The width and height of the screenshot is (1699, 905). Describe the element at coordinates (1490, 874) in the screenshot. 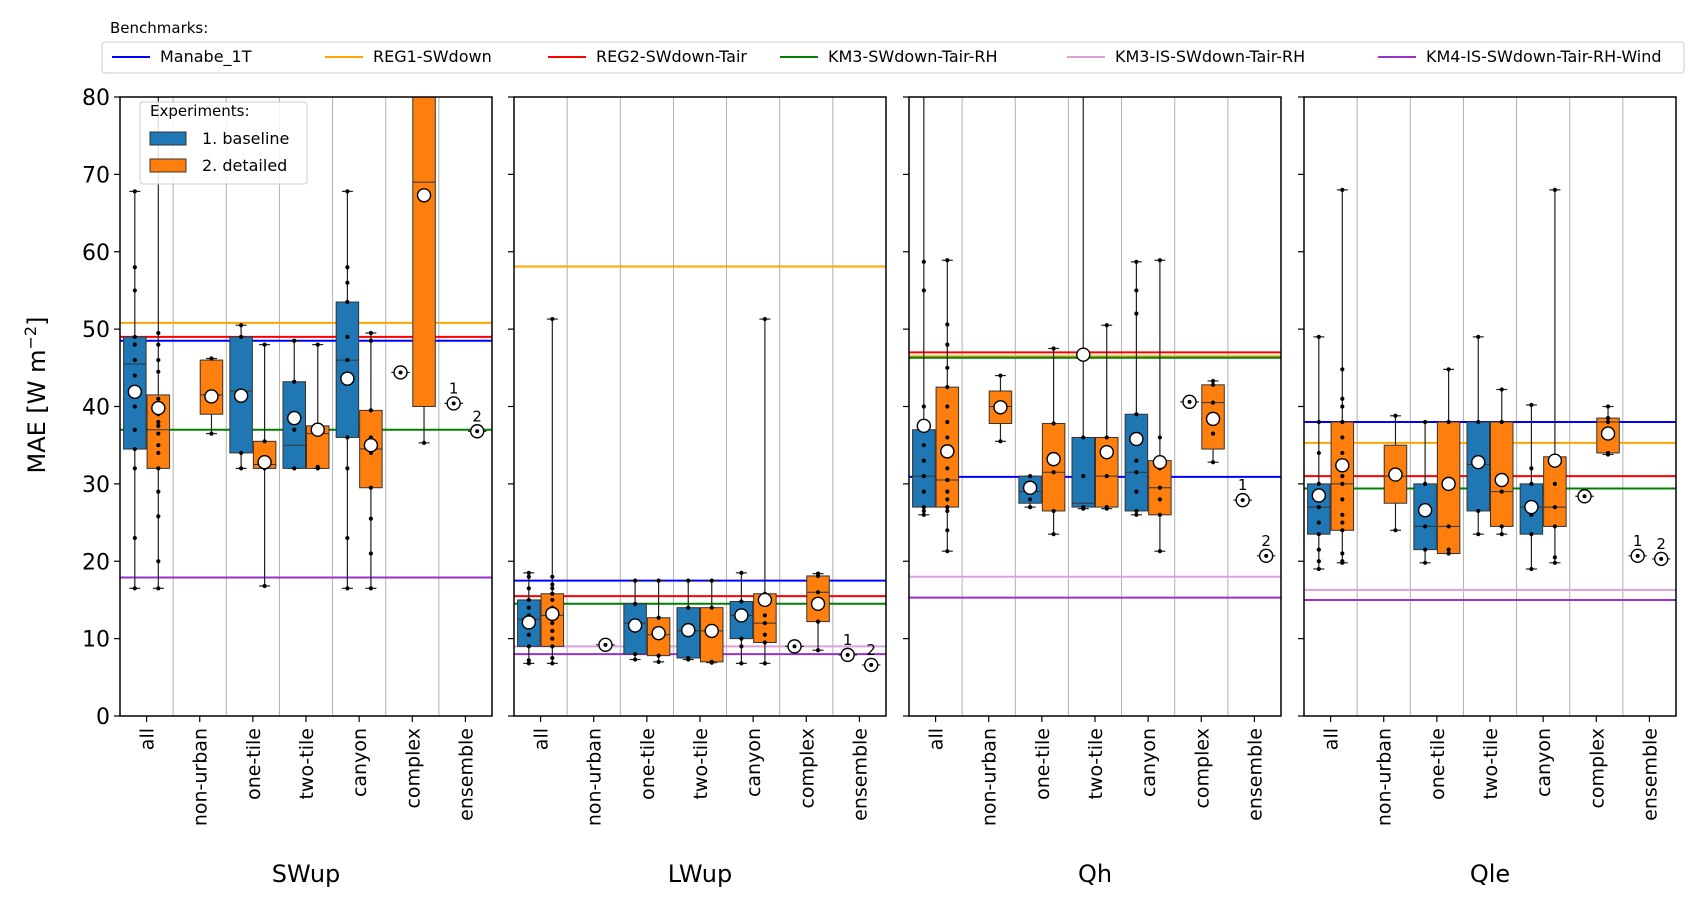

I see `panel-xlabel: Qle` at that location.